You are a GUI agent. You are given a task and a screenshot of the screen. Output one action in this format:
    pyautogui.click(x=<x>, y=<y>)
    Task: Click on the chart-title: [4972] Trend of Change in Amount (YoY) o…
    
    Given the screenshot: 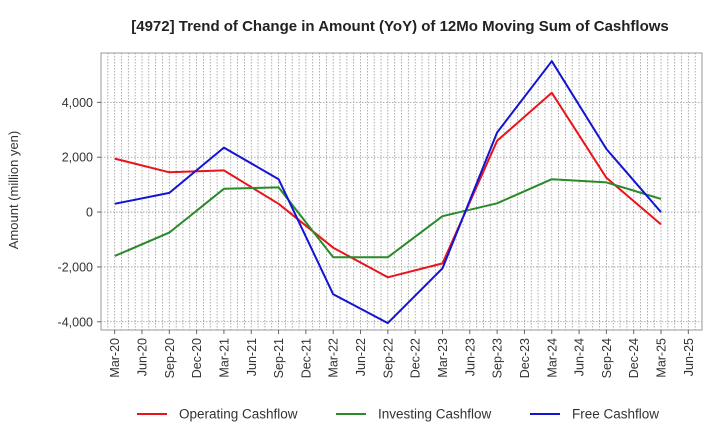 What is the action you would take?
    pyautogui.click(x=400, y=26)
    